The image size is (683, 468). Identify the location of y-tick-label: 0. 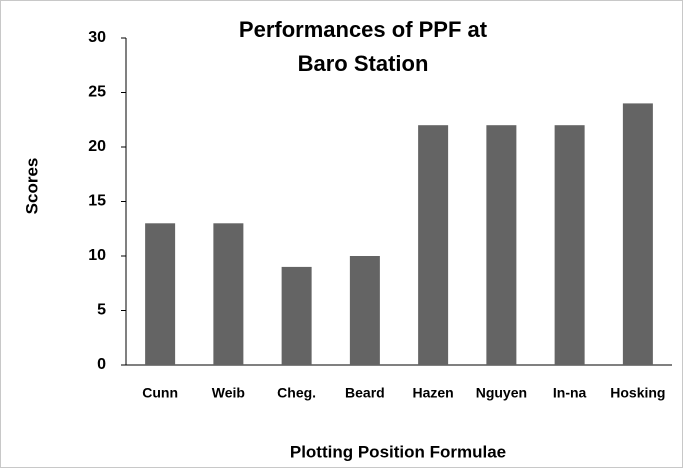
(101, 364).